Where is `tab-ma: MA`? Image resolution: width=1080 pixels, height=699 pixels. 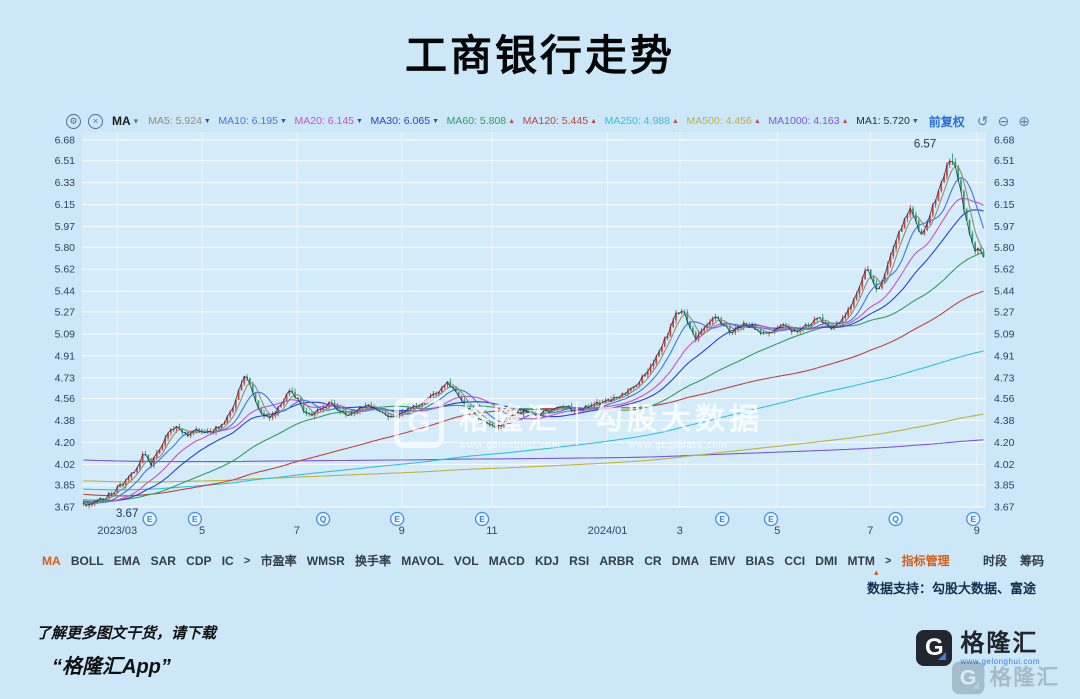 tab-ma: MA is located at coordinates (51, 560).